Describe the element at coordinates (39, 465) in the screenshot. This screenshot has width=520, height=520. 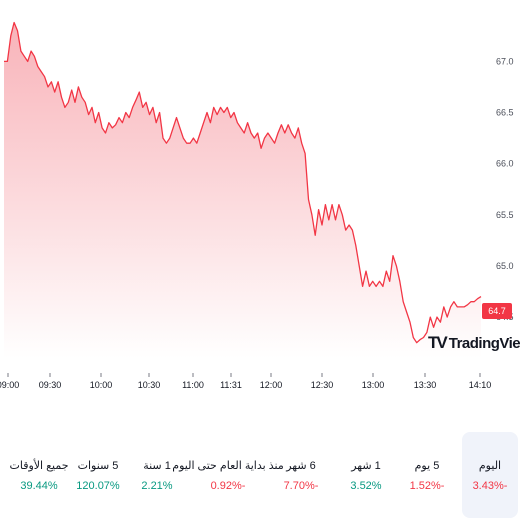
I see `period-label: جميع الأوقات` at that location.